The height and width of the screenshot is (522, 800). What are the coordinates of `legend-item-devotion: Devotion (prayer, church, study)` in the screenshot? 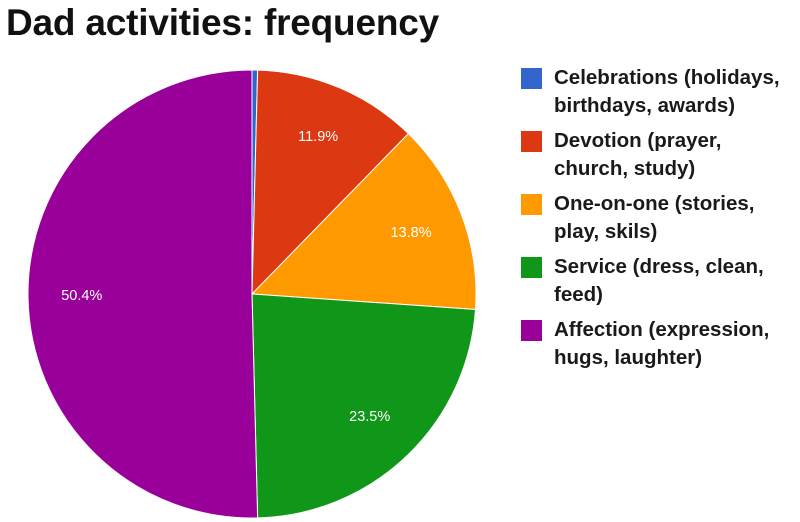 It's located at (656, 158).